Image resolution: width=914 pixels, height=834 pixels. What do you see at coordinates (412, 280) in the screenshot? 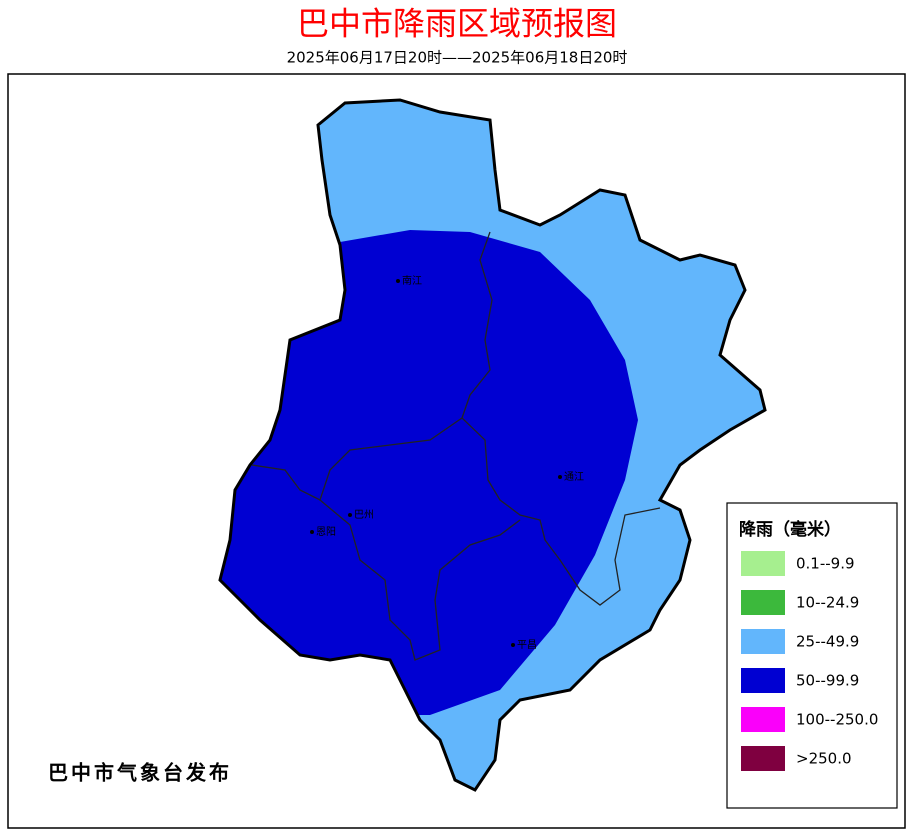
I see `city-label: 南江` at bounding box center [412, 280].